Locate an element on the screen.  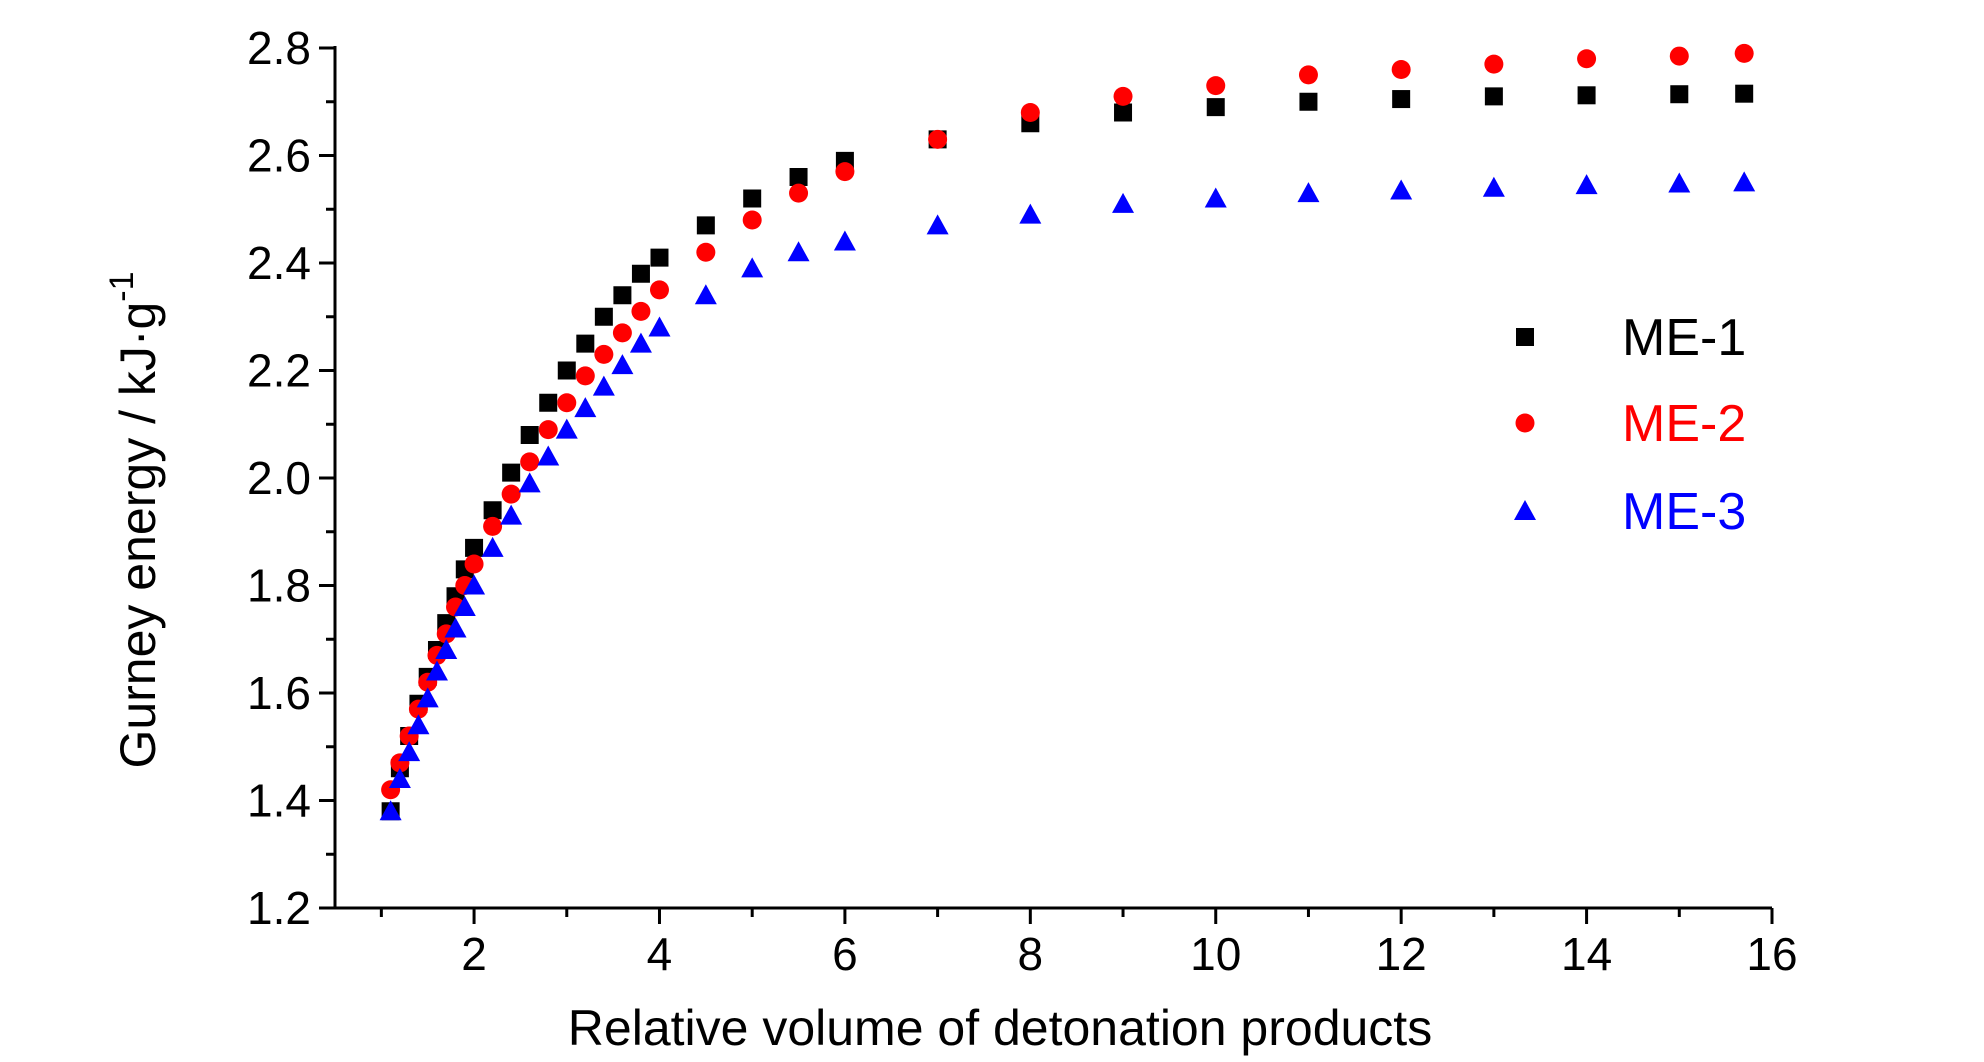
y-axis-title-group: Gurney energy / kJ·g-1 is located at coordinates (134, 519).